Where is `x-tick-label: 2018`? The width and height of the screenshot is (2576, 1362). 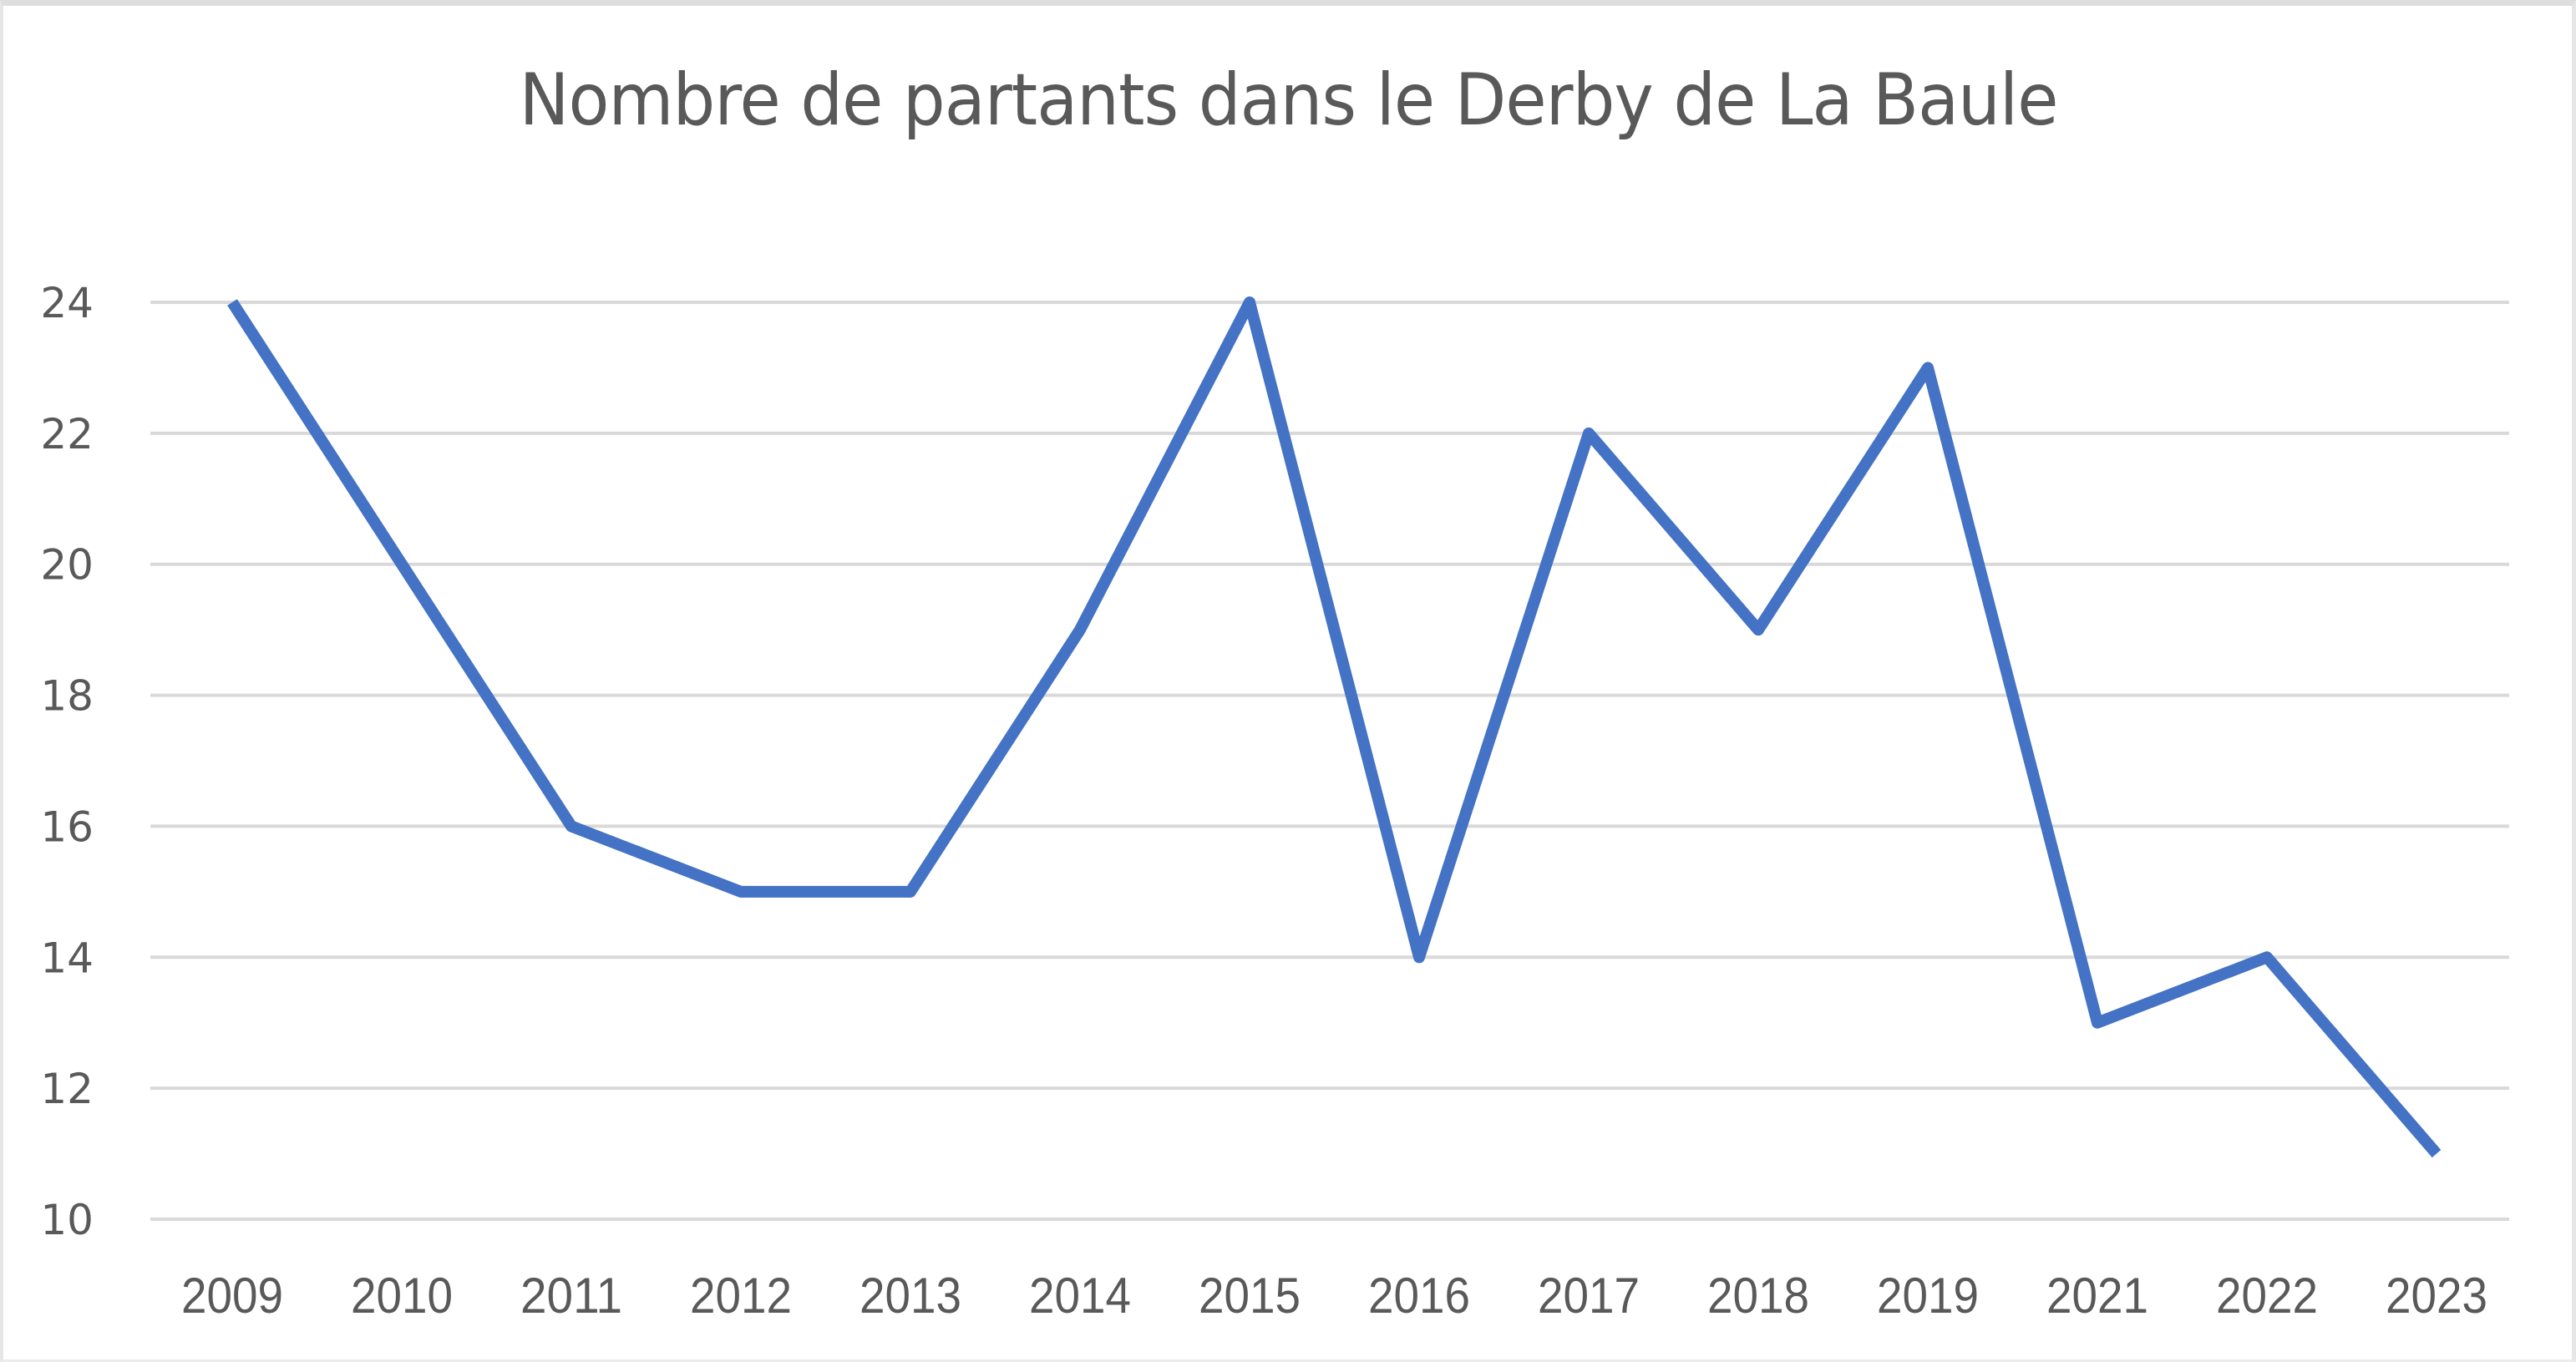
x-tick-label: 2018 is located at coordinates (1758, 1296).